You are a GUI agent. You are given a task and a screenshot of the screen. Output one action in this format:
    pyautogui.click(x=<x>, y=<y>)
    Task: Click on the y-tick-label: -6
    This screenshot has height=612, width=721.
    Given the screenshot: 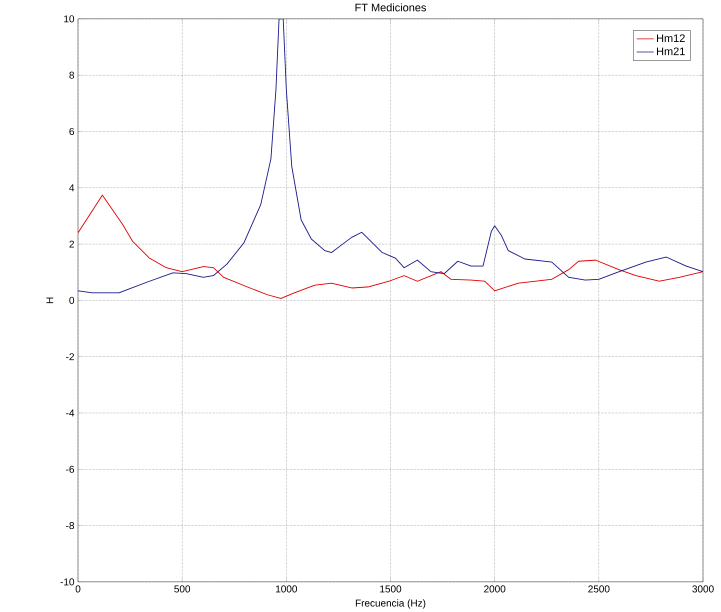 What is the action you would take?
    pyautogui.click(x=70, y=469)
    